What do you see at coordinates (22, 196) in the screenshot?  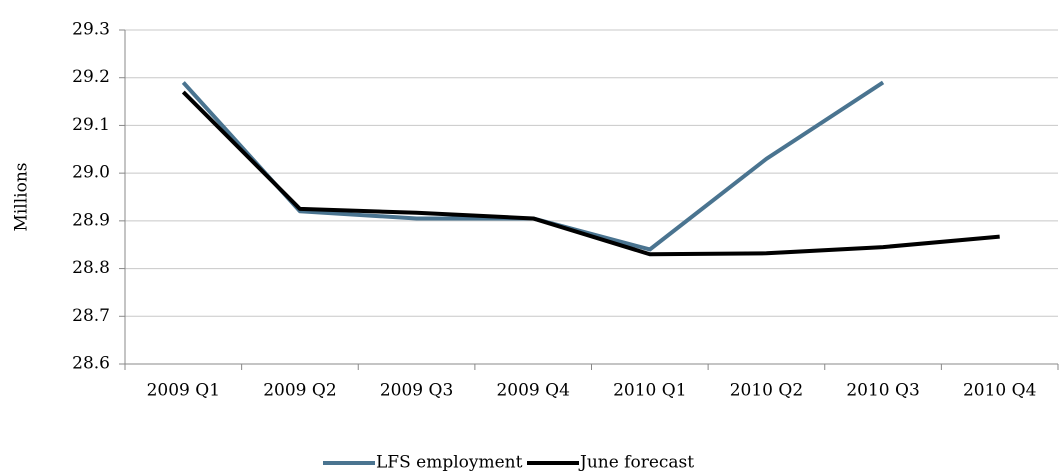 I see `y-axis-label: Millions` at bounding box center [22, 196].